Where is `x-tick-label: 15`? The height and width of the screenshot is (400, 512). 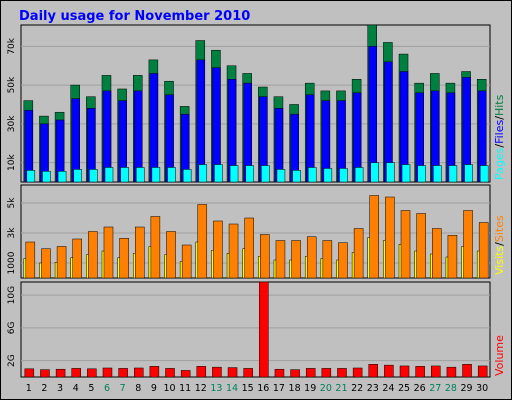 x-tick-label: 15 is located at coordinates (248, 388).